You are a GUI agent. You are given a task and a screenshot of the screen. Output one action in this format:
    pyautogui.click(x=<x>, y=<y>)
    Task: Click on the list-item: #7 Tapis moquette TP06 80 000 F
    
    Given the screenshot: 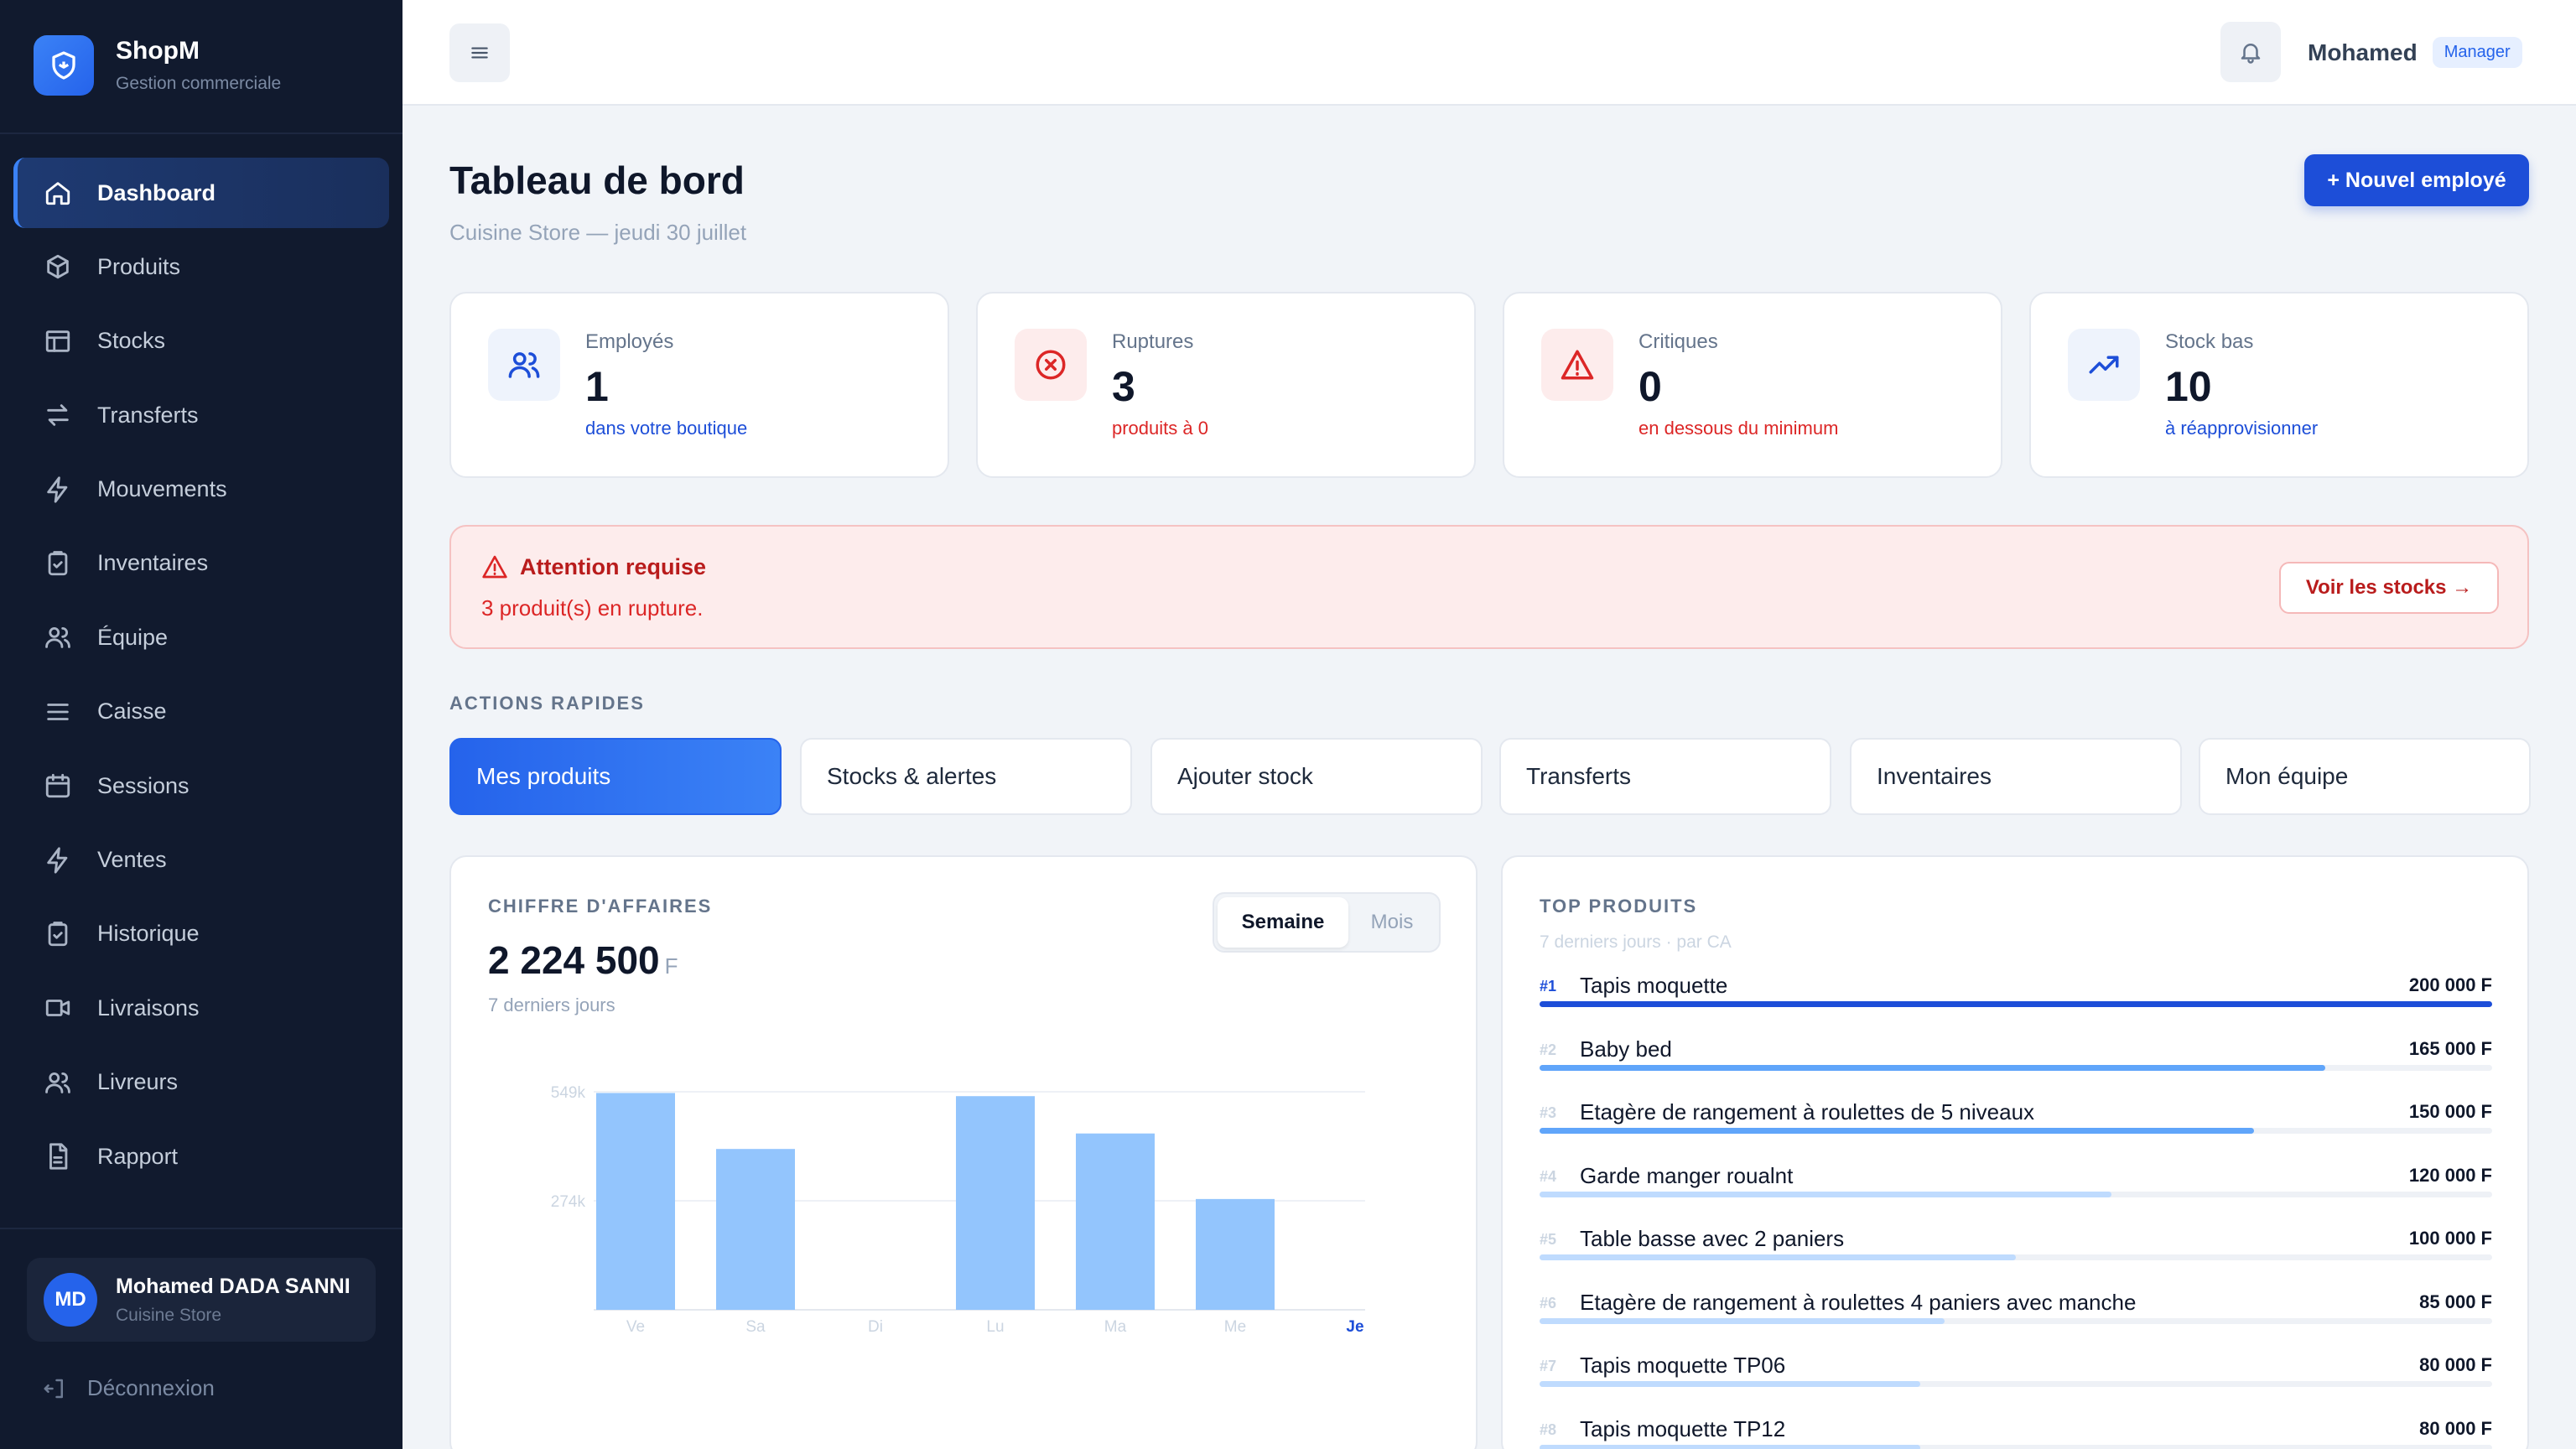 What is the action you would take?
    pyautogui.click(x=2016, y=1379)
    